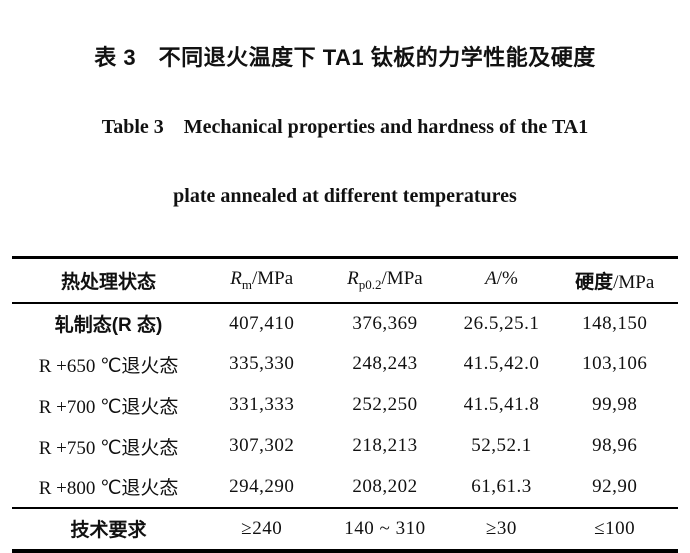  I want to click on cell-a: 61,61.3, so click(501, 486).